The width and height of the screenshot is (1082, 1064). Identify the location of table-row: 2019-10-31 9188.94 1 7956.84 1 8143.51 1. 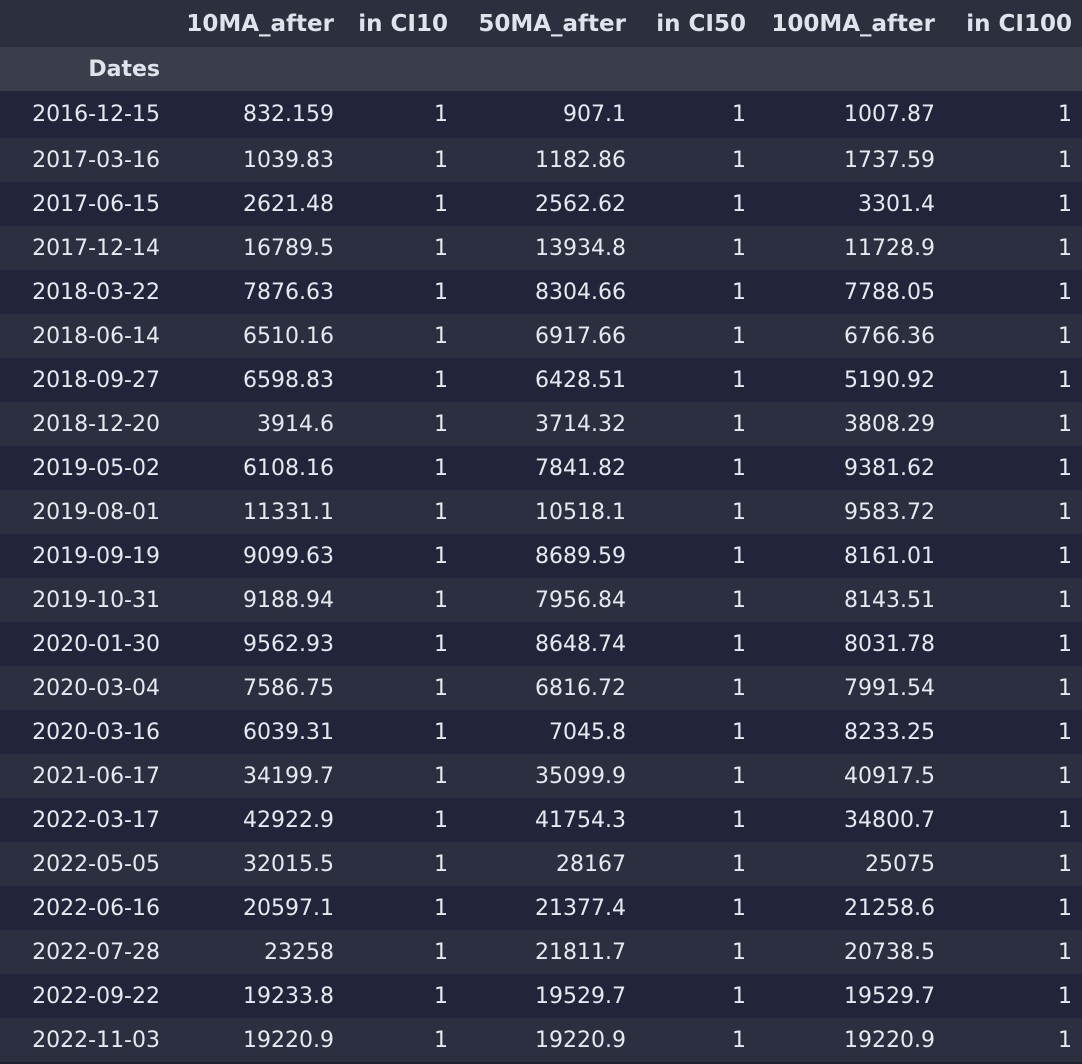
(541, 600).